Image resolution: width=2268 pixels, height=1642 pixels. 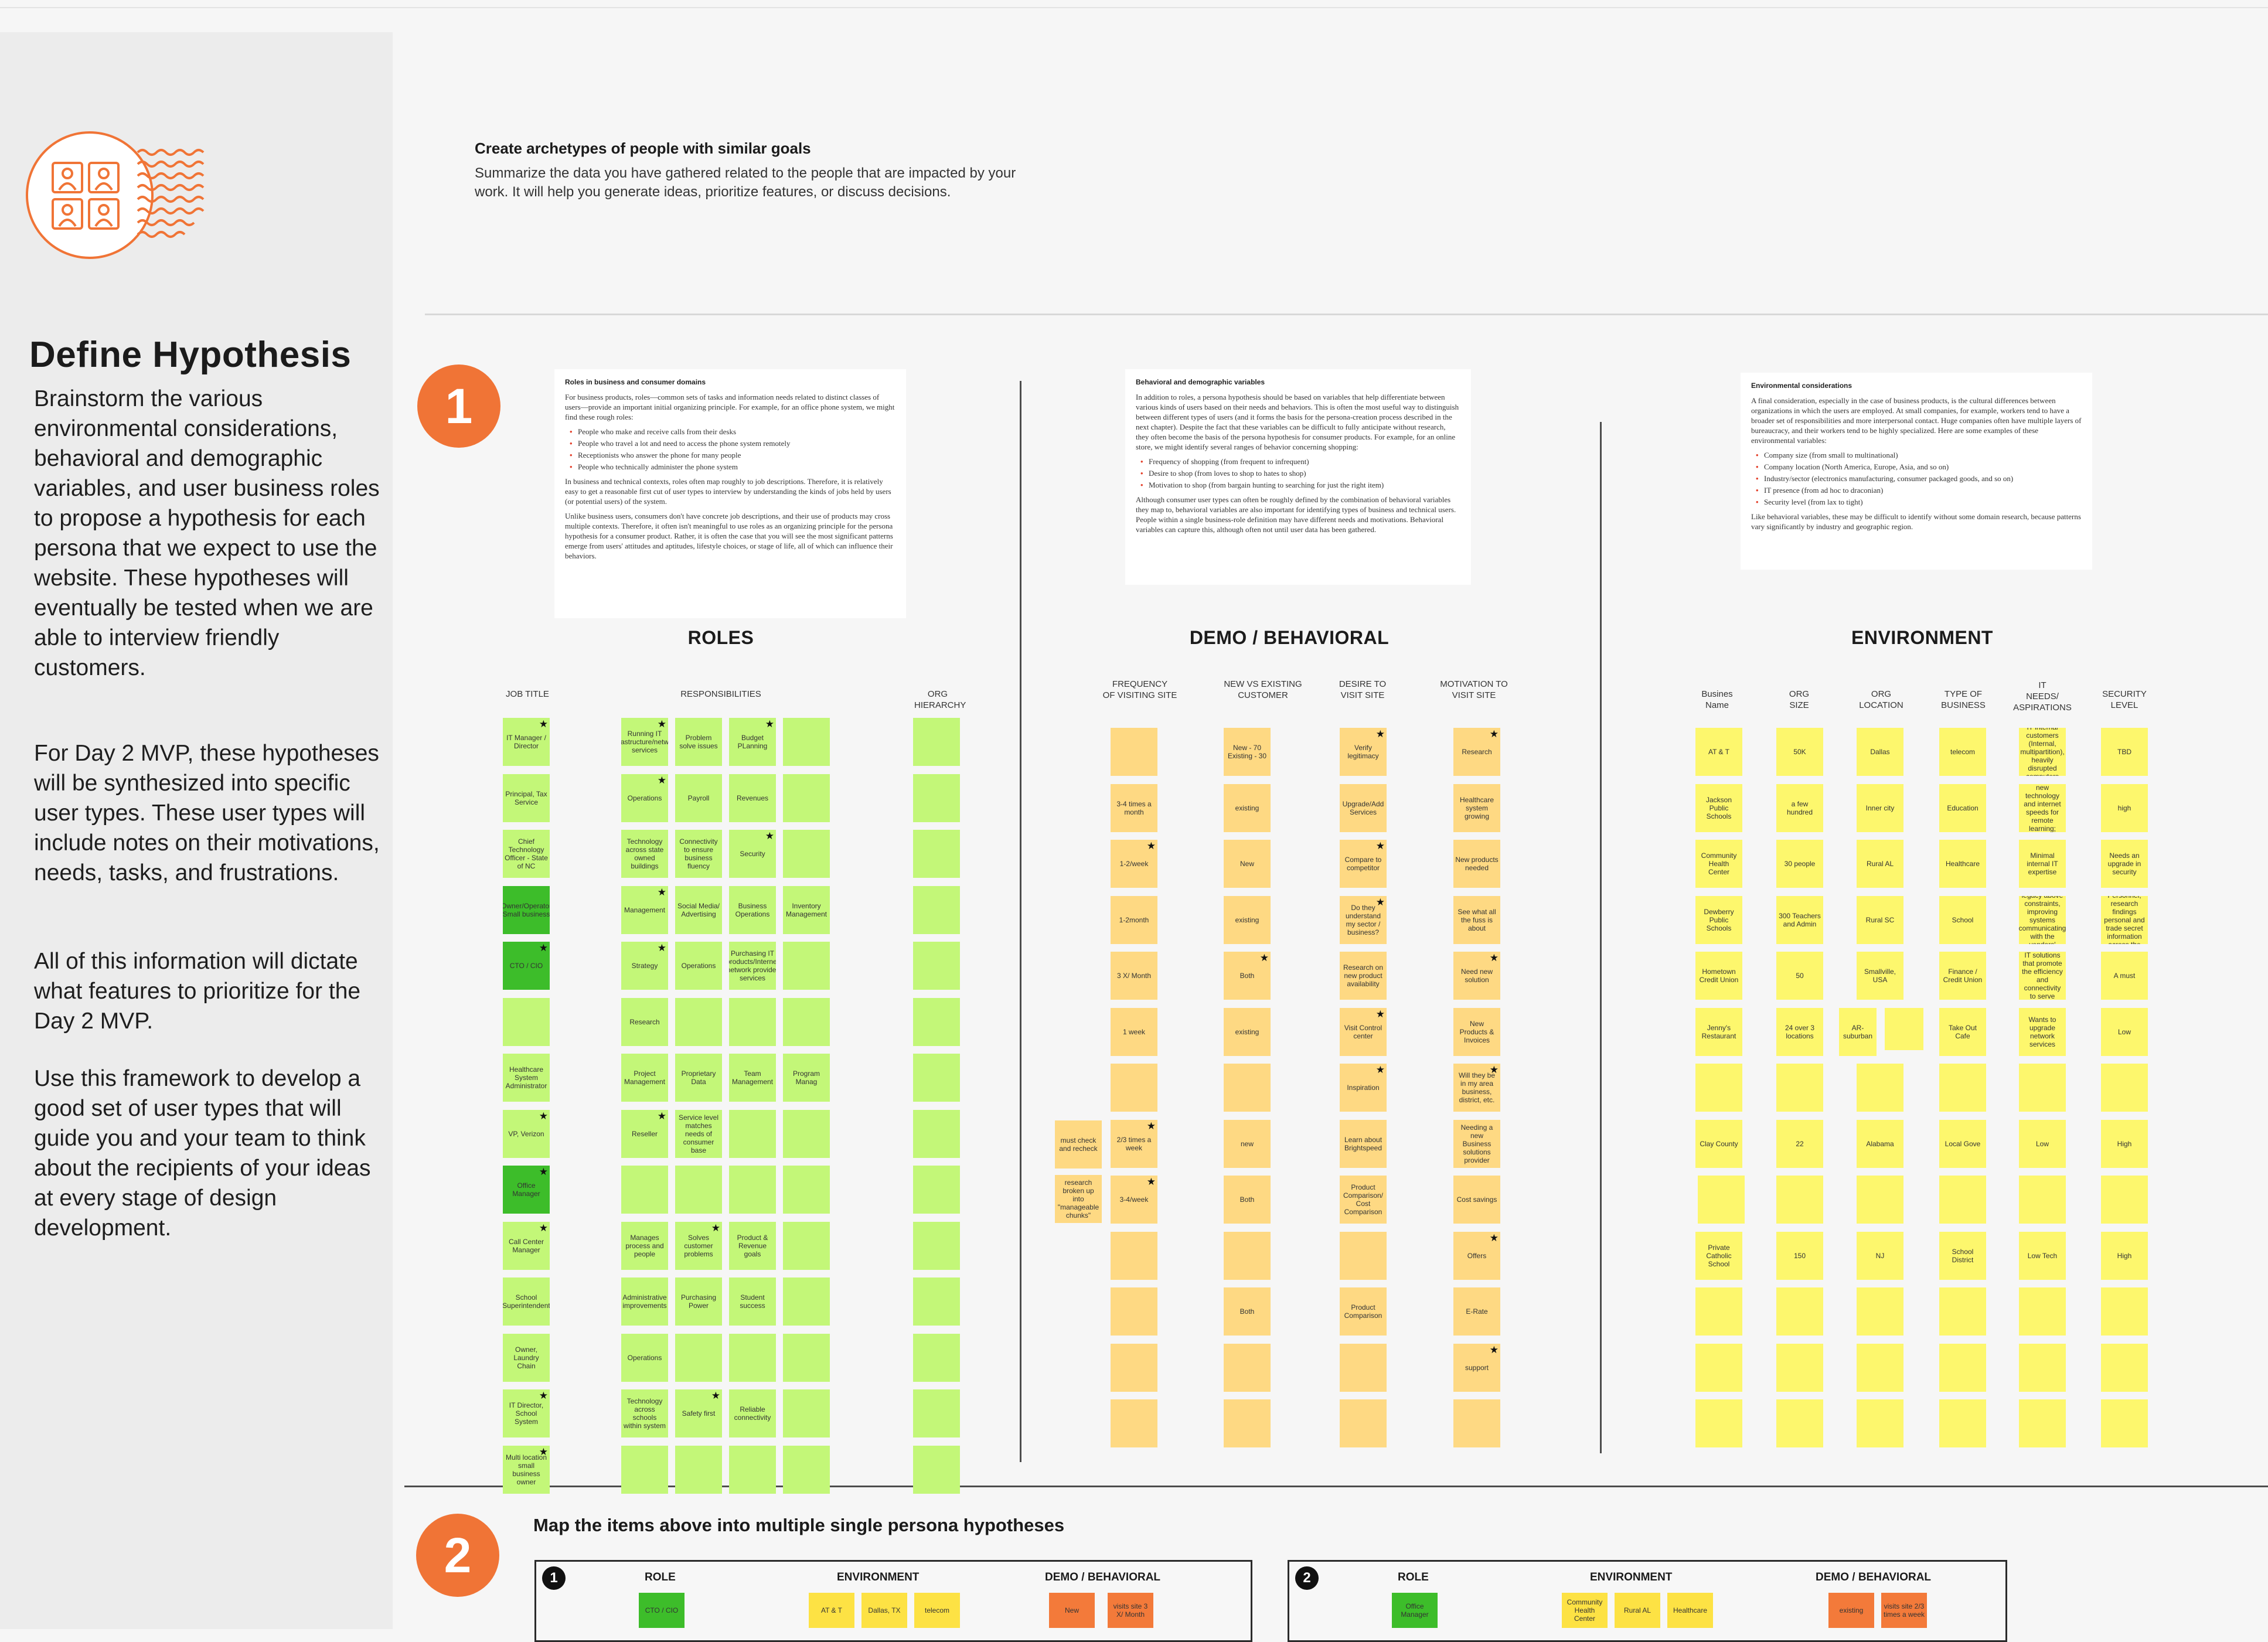 What do you see at coordinates (1880, 1423) in the screenshot?
I see `org-location-sticky` at bounding box center [1880, 1423].